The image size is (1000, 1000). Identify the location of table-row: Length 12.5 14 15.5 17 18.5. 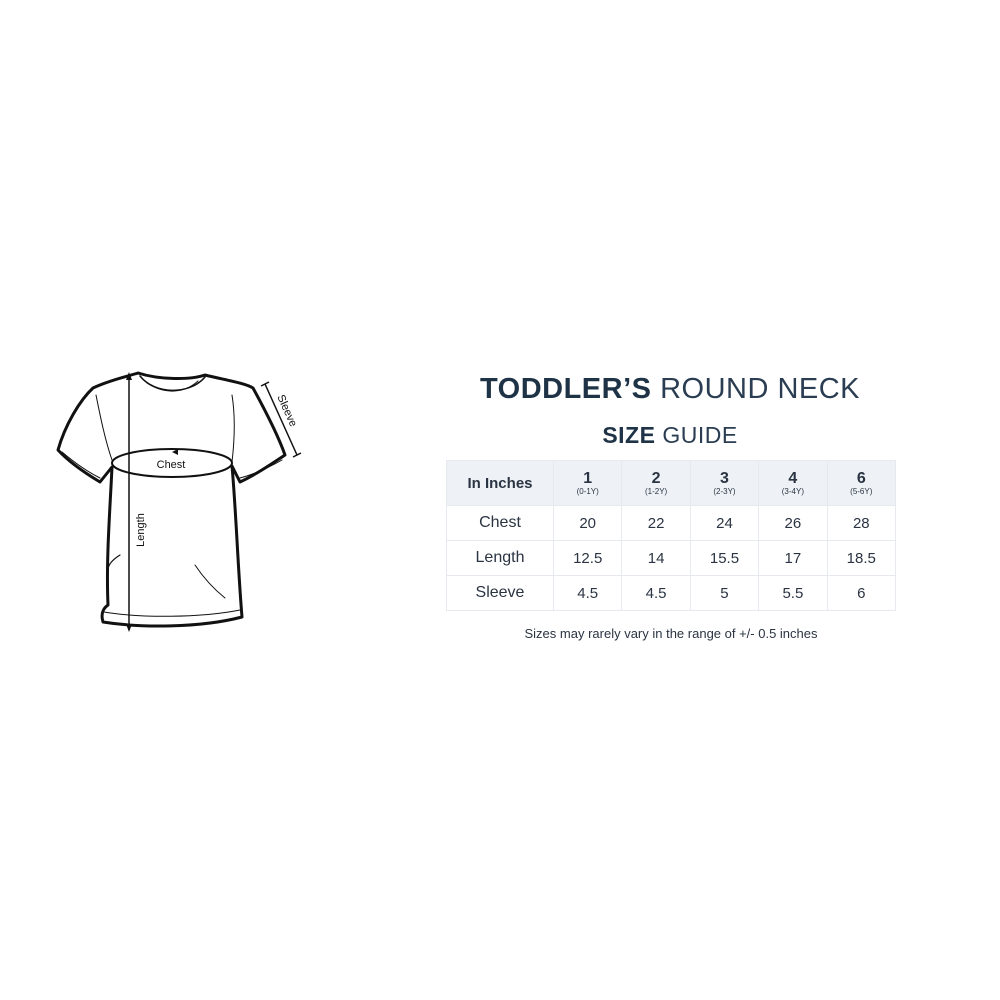
(671, 558).